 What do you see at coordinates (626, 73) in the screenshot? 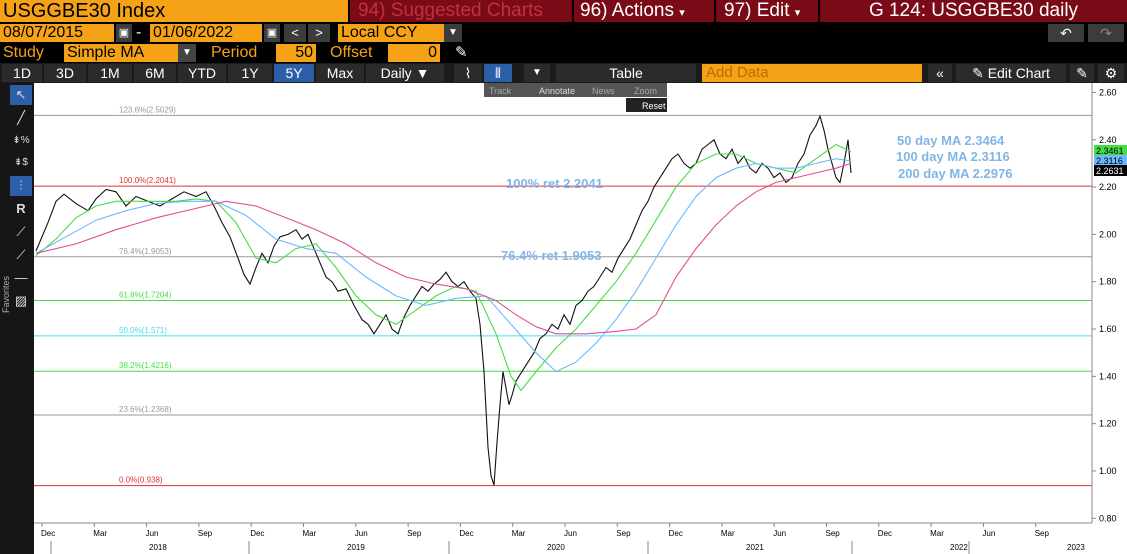
I see `table-button: Table` at bounding box center [626, 73].